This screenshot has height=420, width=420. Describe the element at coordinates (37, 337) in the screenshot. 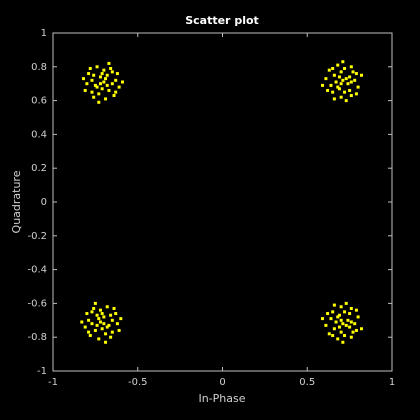

I see `y-tick-label: -0.8` at that location.